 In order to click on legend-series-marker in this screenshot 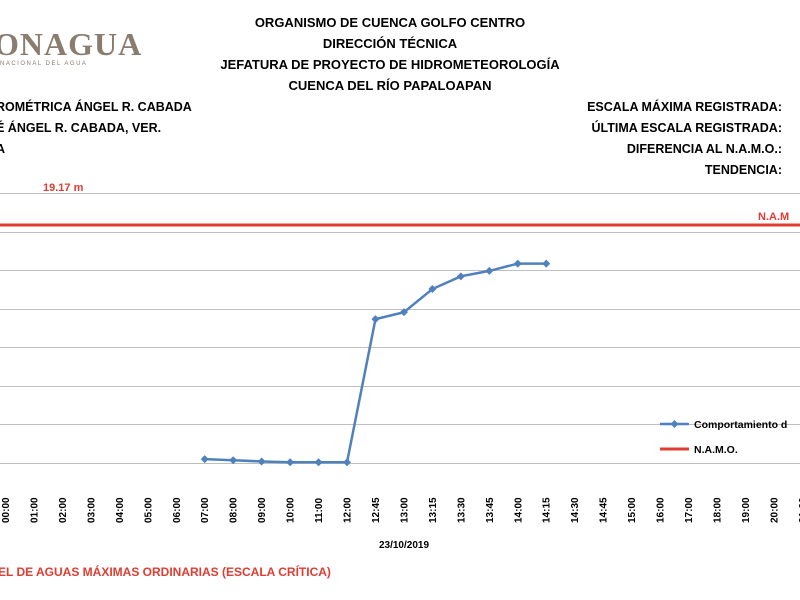, I will do `click(674, 424)`.